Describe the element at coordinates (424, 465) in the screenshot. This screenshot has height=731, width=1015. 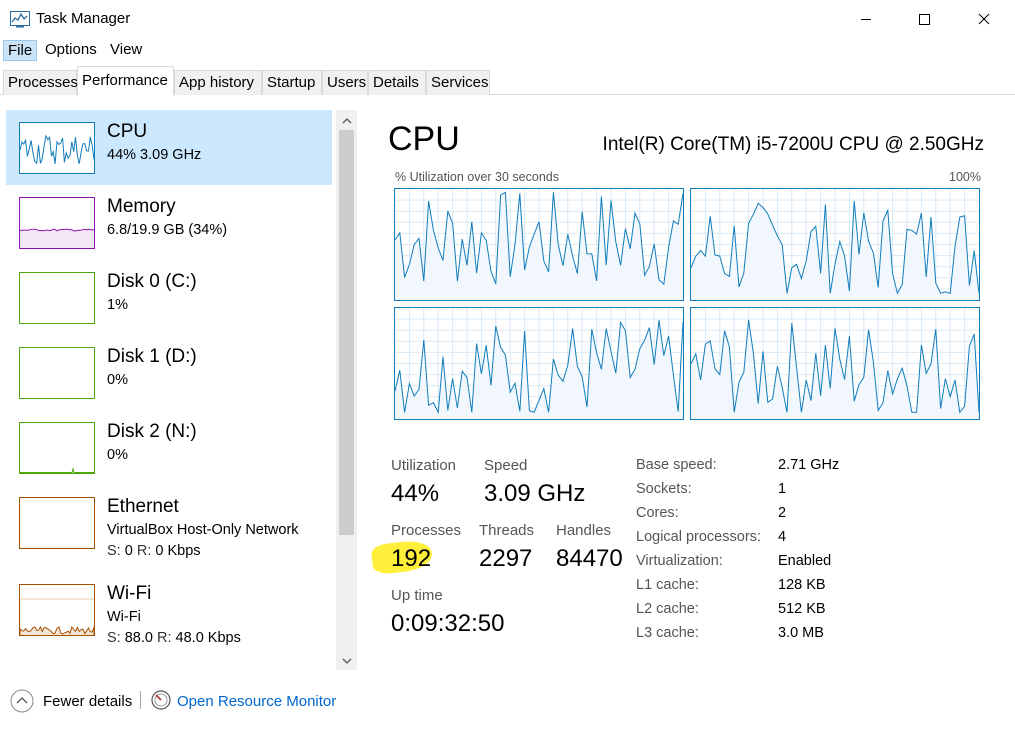
I see `utilization-label: Utilization` at that location.